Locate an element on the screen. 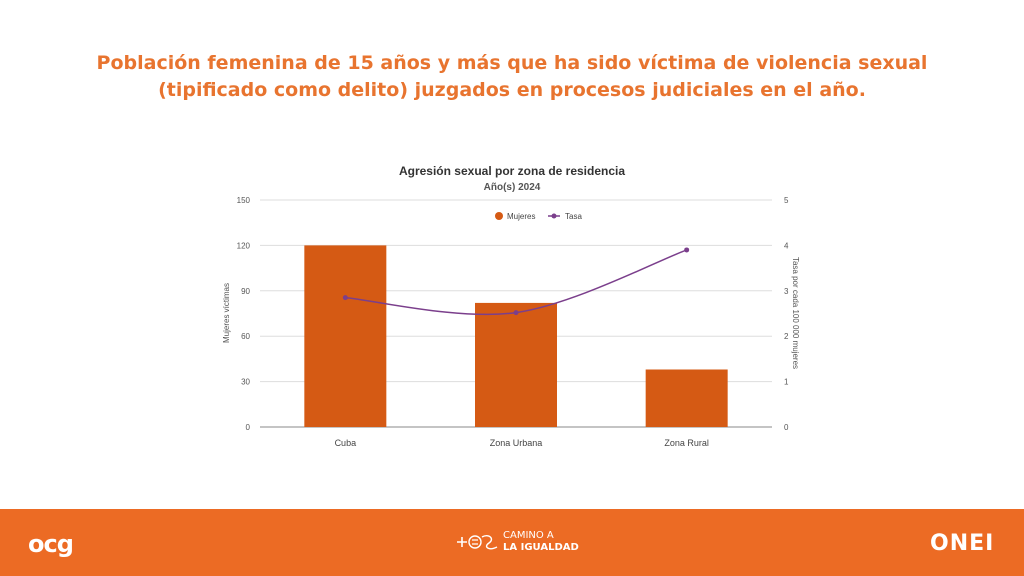 The image size is (1024, 576). camino-line-2: LA IGUALDAD is located at coordinates (541, 547).